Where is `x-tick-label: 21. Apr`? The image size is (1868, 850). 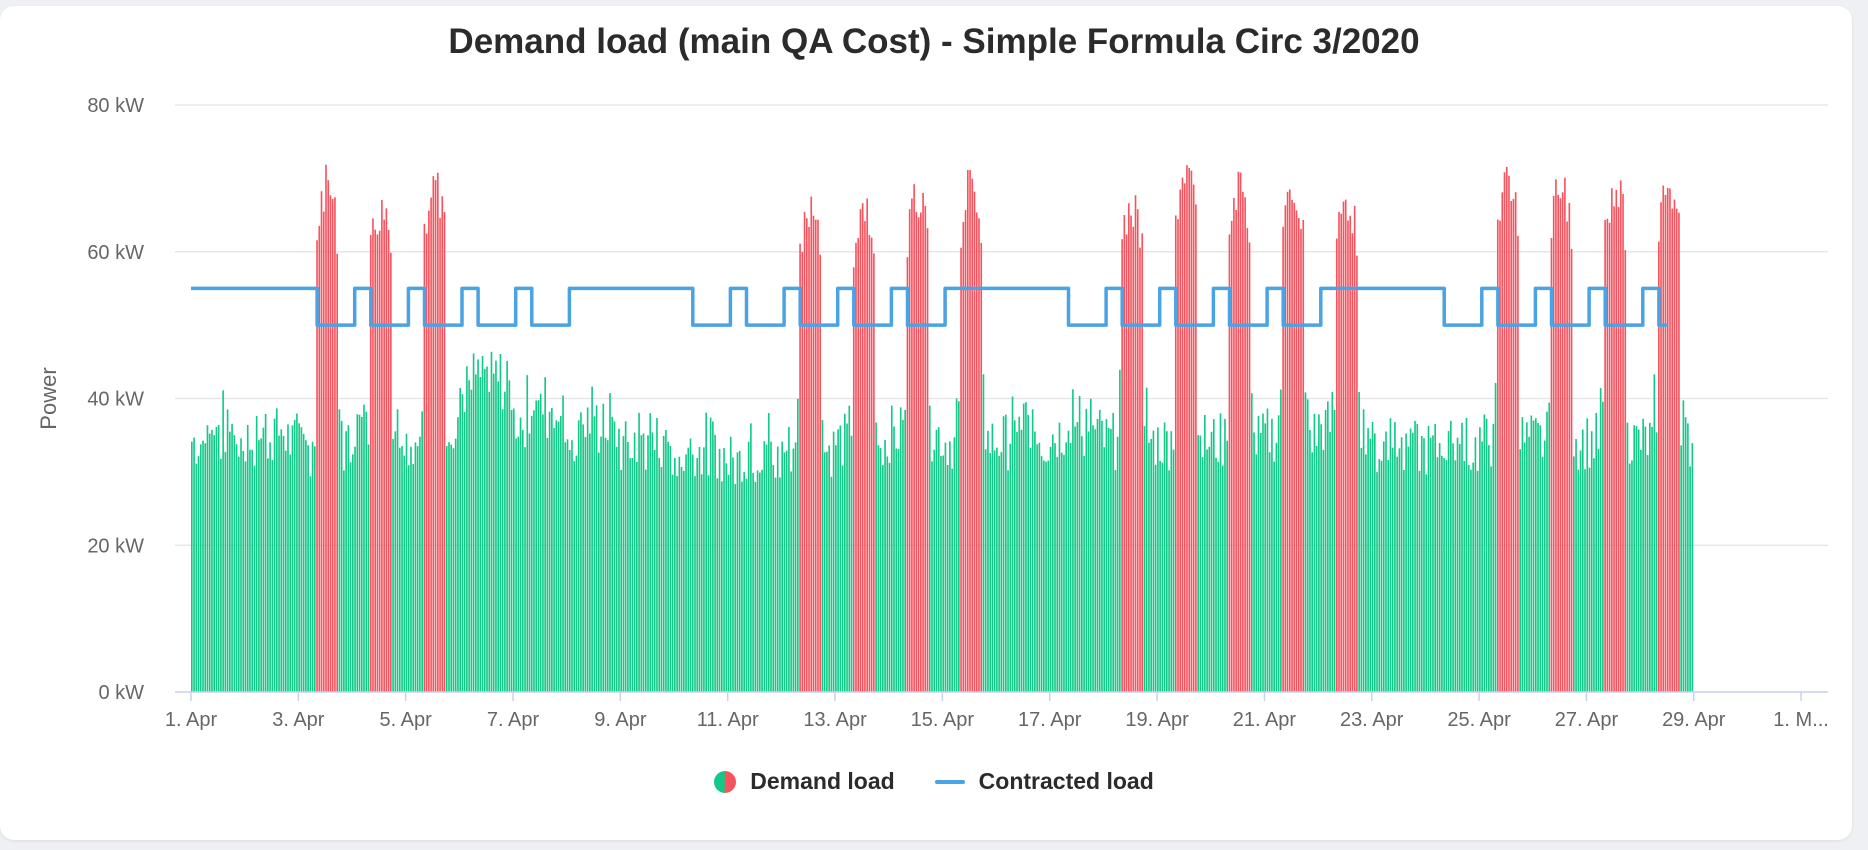 x-tick-label: 21. Apr is located at coordinates (1265, 720).